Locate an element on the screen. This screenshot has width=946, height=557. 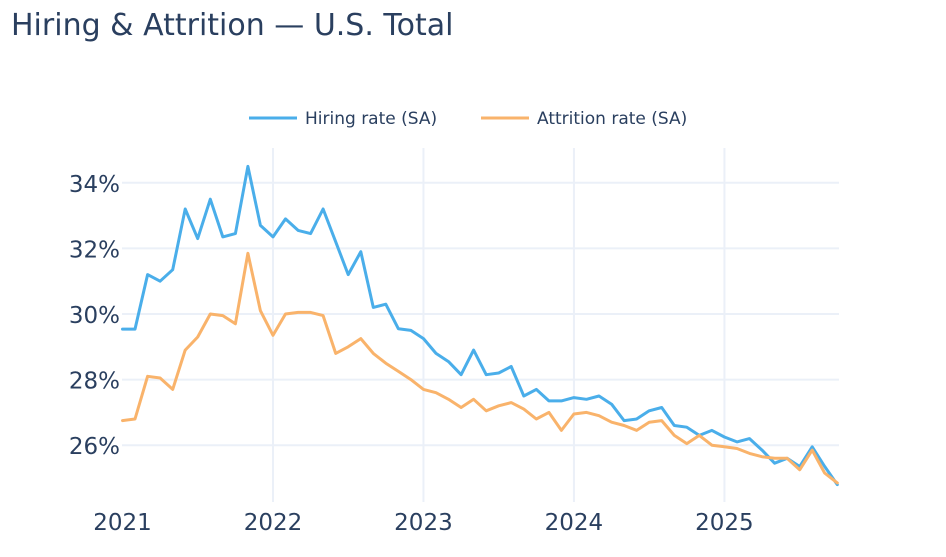
y-tick-label: 28% is located at coordinates (94, 382).